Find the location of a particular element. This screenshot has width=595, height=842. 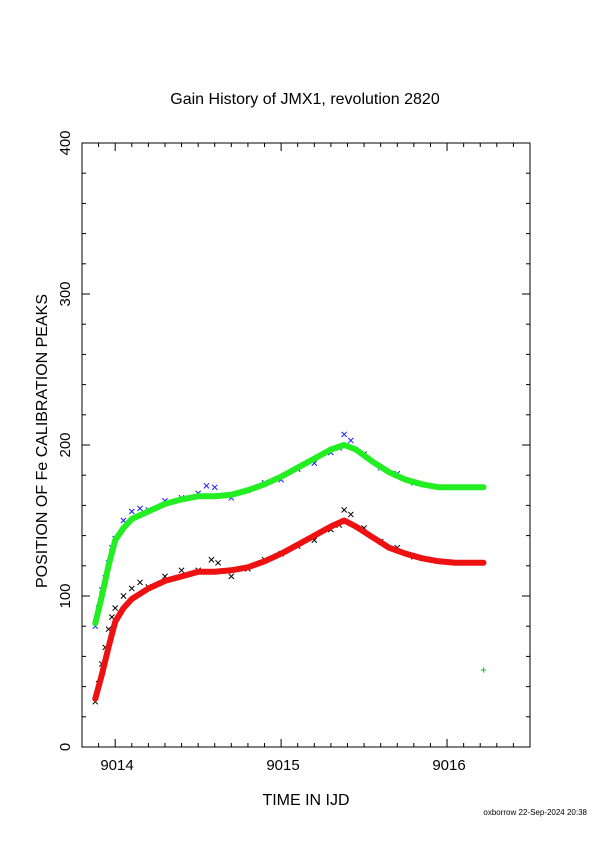

x-axis-label: TIME IN IJD is located at coordinates (305, 800).